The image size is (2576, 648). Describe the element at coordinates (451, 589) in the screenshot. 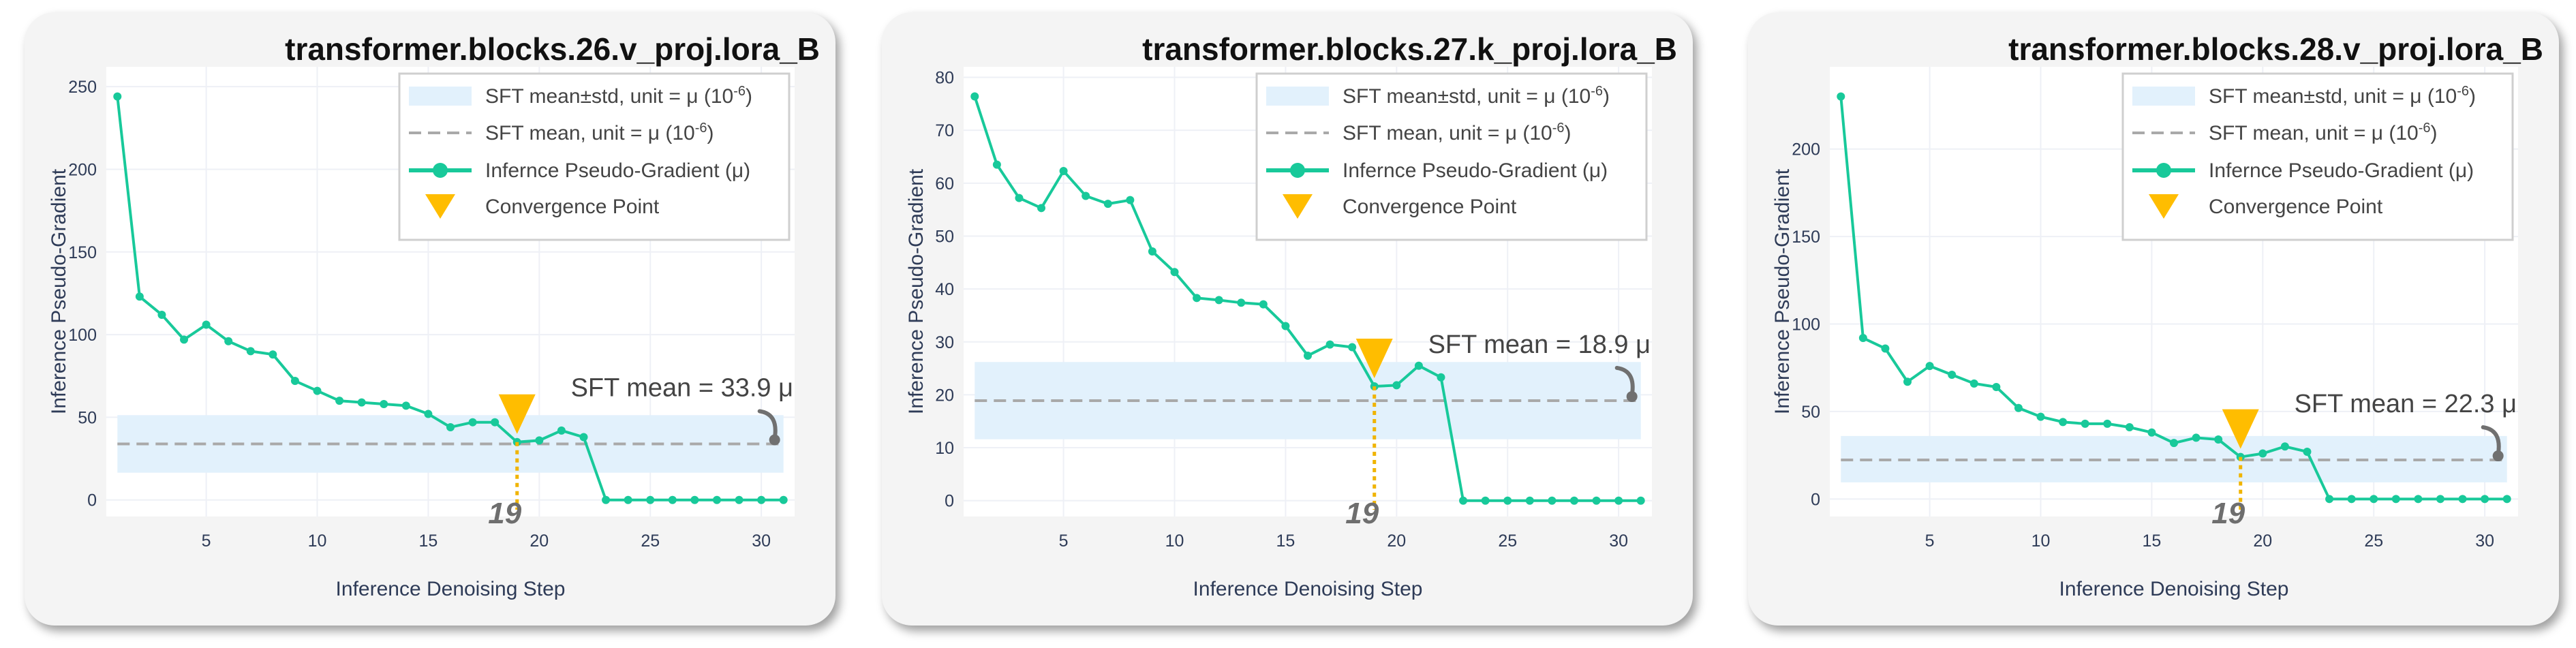

I see `x-axis-label: Inference Denoising Step` at that location.